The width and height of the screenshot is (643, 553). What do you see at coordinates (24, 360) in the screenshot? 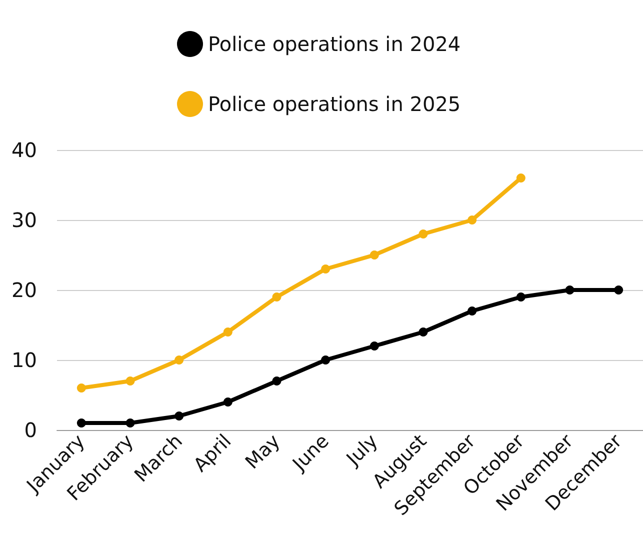
I see `y-tick-label: 10` at bounding box center [24, 360].